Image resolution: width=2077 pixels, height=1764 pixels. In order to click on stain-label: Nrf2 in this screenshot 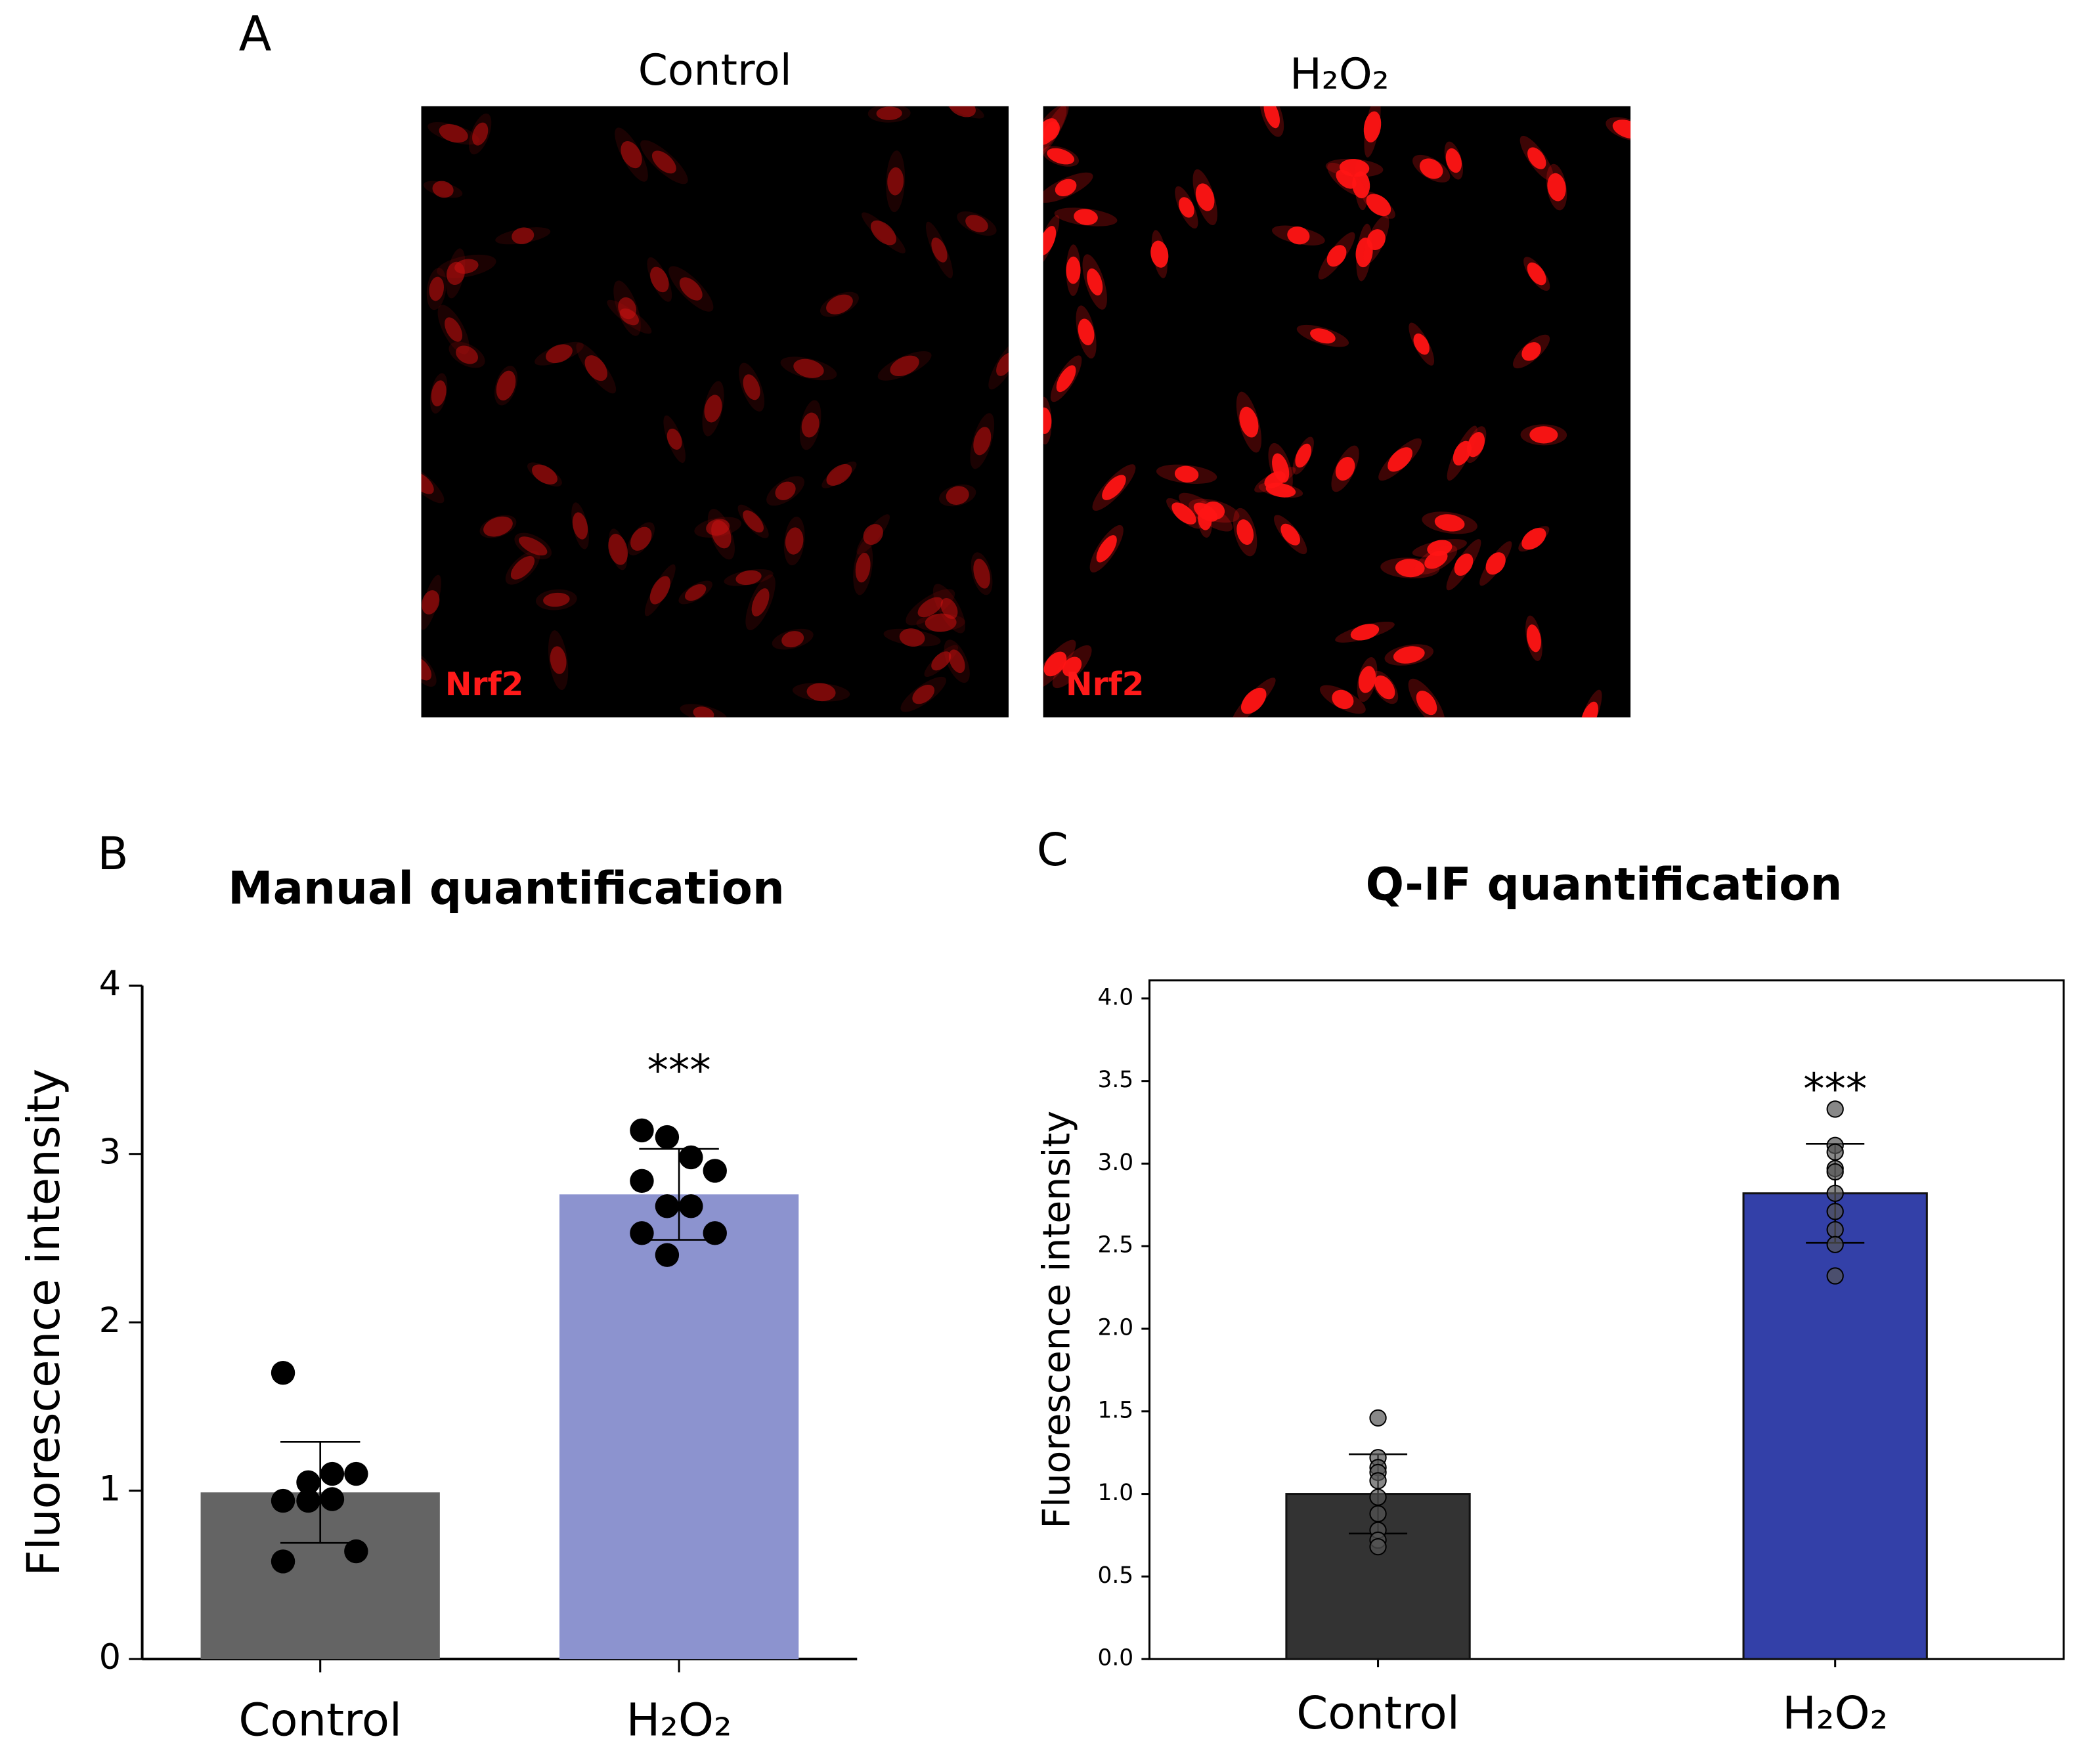, I will do `click(484, 685)`.